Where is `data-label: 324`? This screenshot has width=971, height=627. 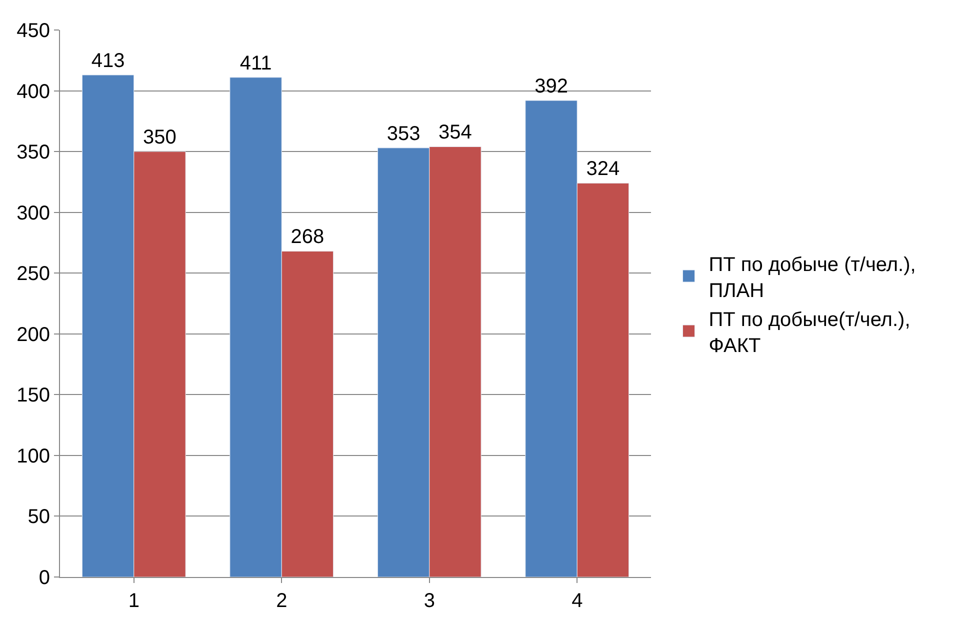 data-label: 324 is located at coordinates (603, 169).